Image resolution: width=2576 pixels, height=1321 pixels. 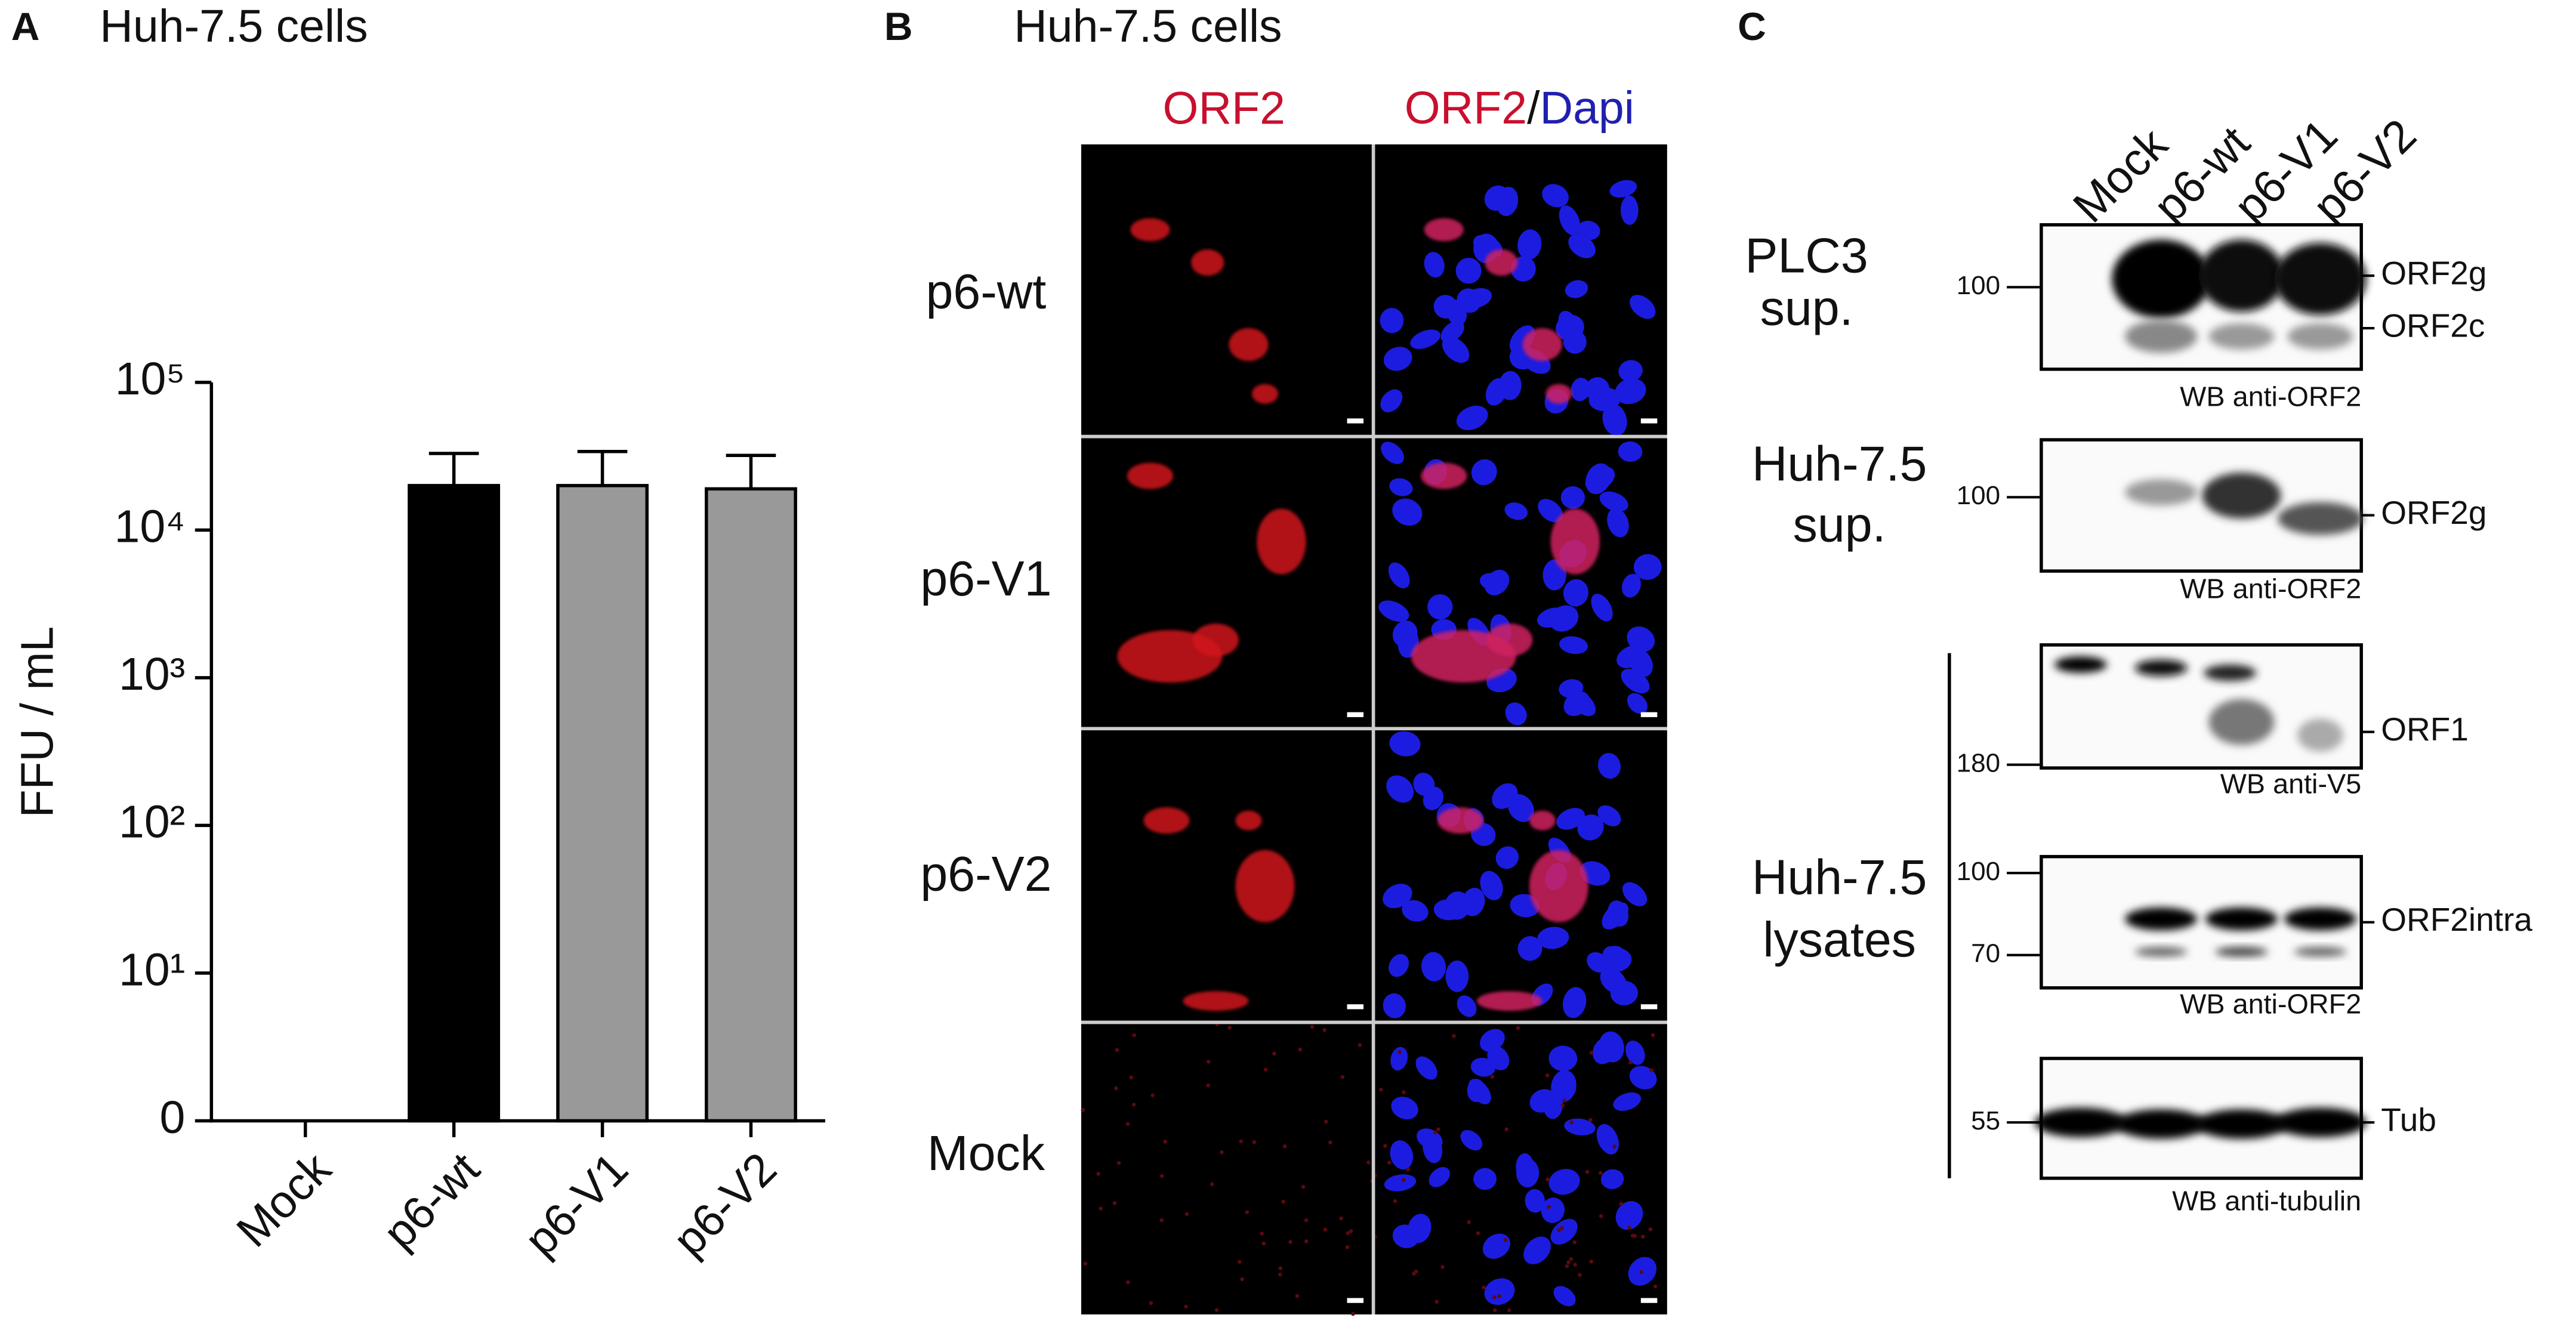 I want to click on bar, so click(x=751, y=805).